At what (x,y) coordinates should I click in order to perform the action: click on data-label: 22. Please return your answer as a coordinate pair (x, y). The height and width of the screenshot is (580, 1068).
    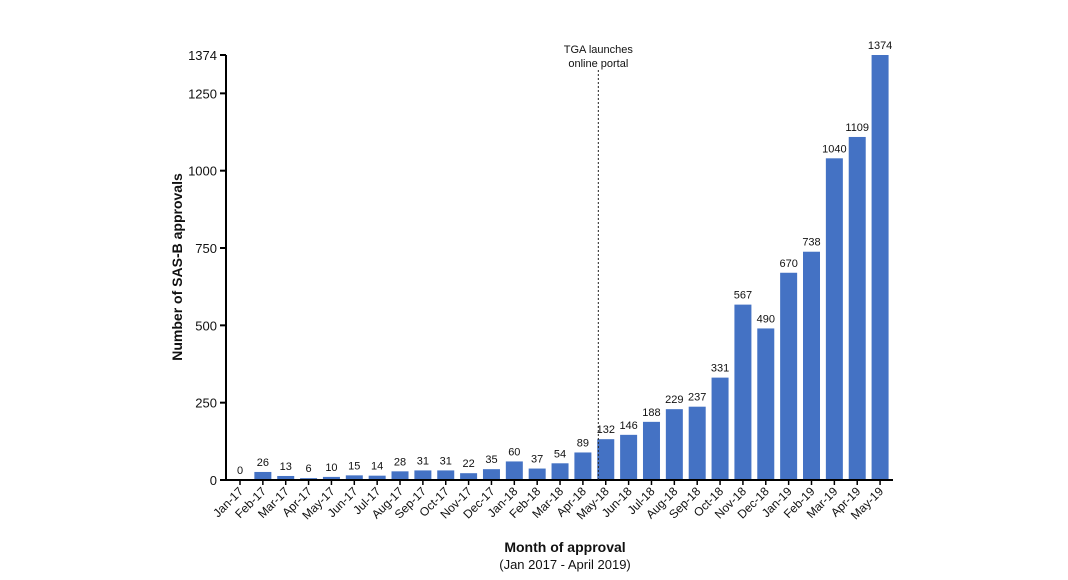
    Looking at the image, I should click on (468, 464).